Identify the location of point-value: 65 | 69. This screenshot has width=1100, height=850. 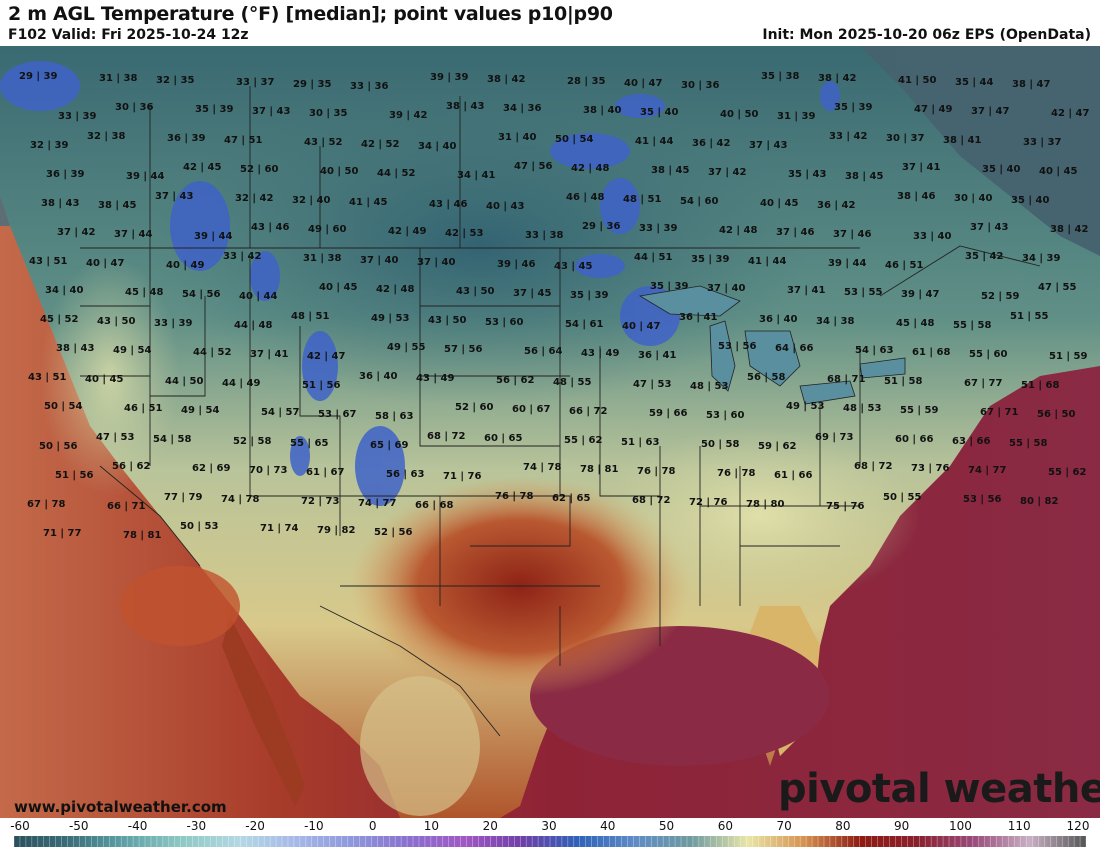
(389, 445).